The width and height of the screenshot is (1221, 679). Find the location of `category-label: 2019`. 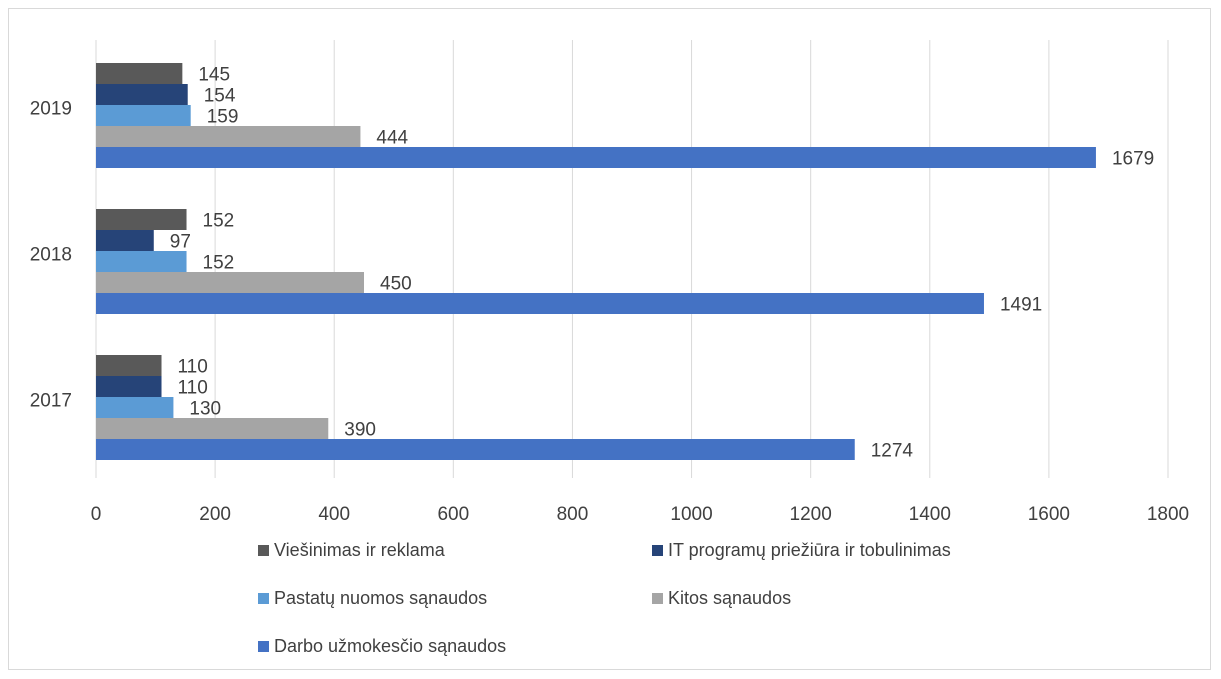

category-label: 2019 is located at coordinates (51, 109).